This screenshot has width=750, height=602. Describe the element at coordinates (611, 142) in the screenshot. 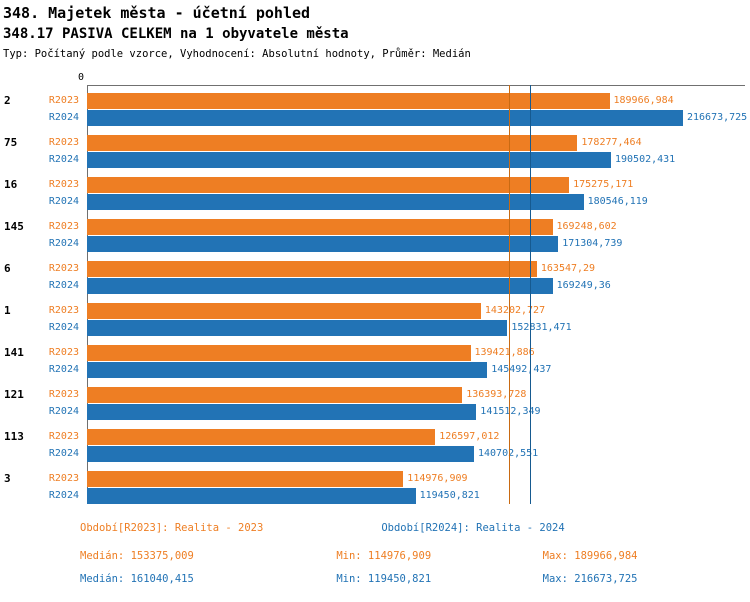

I see `value-label: 178277,464` at that location.